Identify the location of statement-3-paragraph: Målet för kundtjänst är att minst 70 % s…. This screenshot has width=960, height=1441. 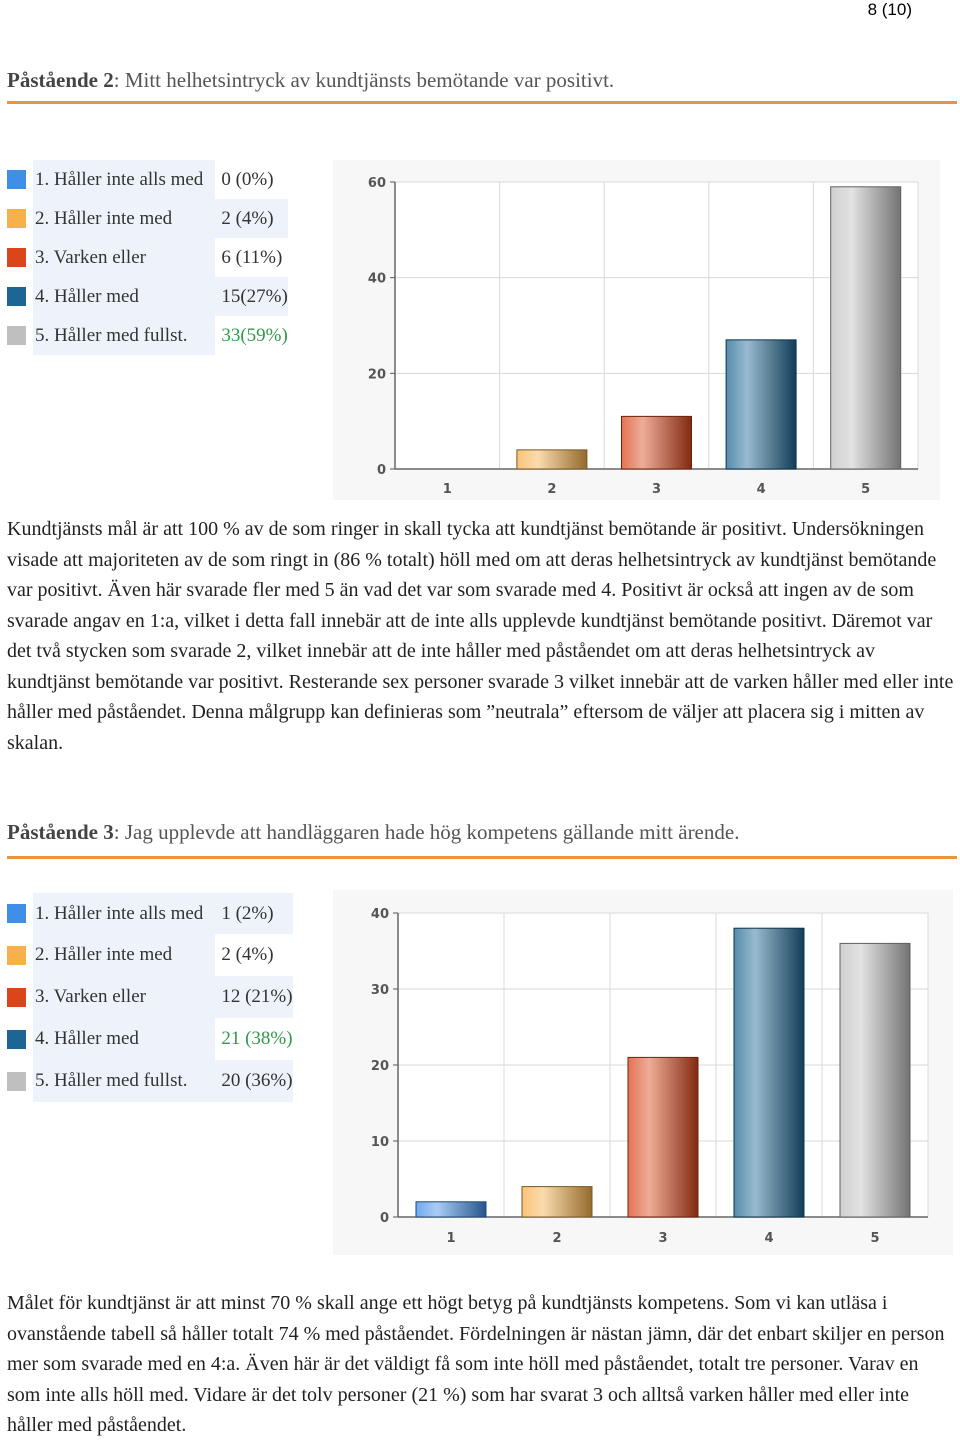
(476, 1364).